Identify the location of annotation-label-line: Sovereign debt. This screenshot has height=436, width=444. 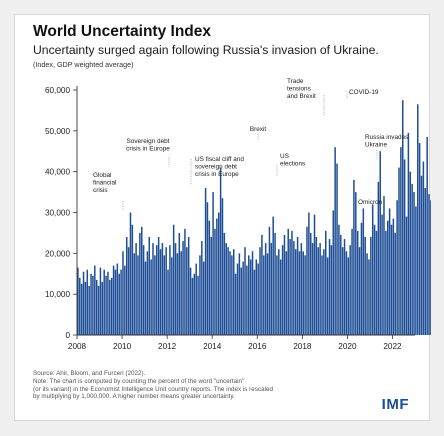
(148, 141).